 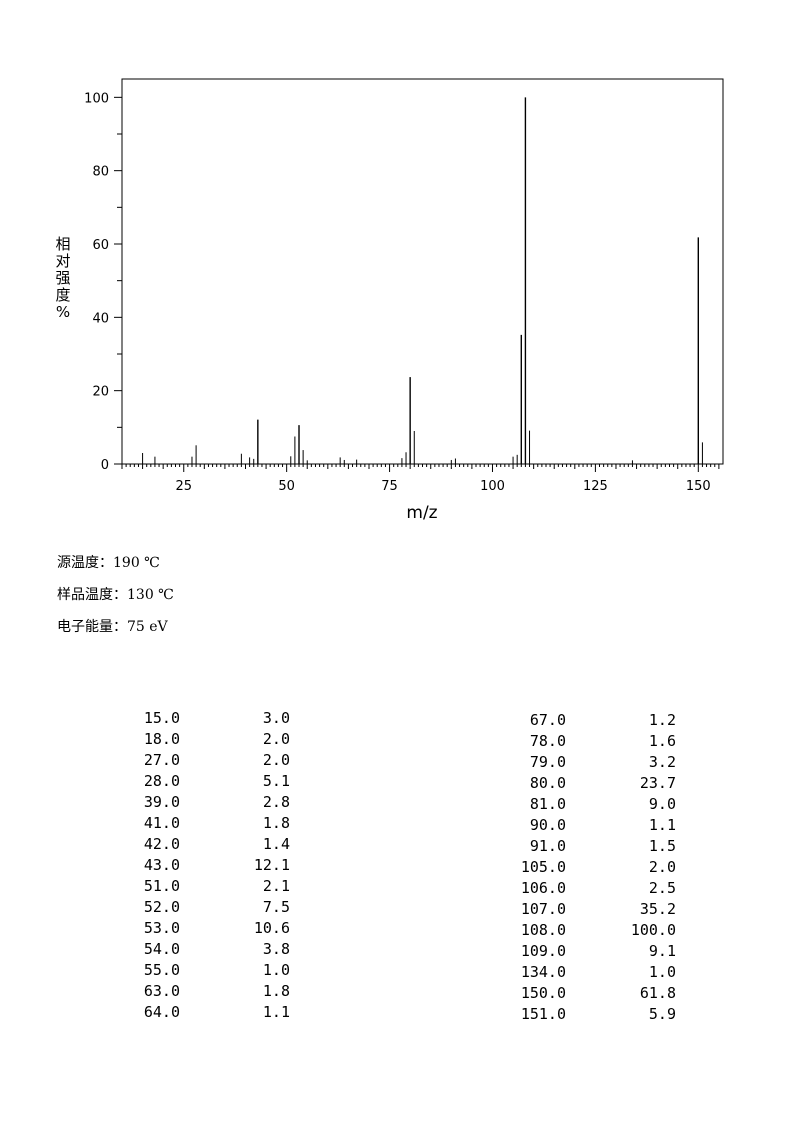 I want to click on peak-mz: 15.0, so click(x=161, y=718).